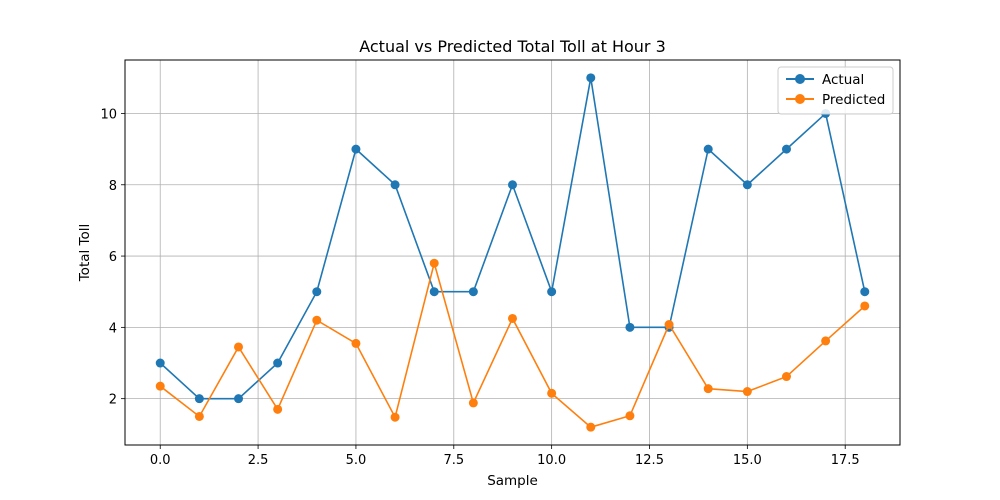 The image size is (1000, 500). Describe the element at coordinates (160, 460) in the screenshot. I see `x-tick-label: 0.0` at that location.